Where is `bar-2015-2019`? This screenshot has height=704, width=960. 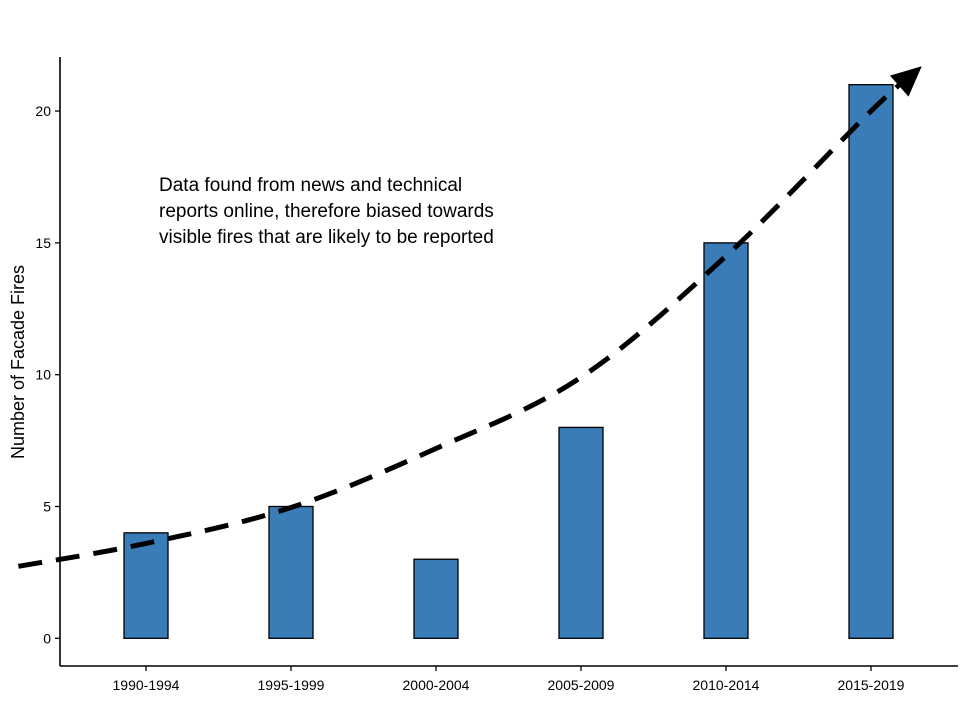
bar-2015-2019 is located at coordinates (871, 361).